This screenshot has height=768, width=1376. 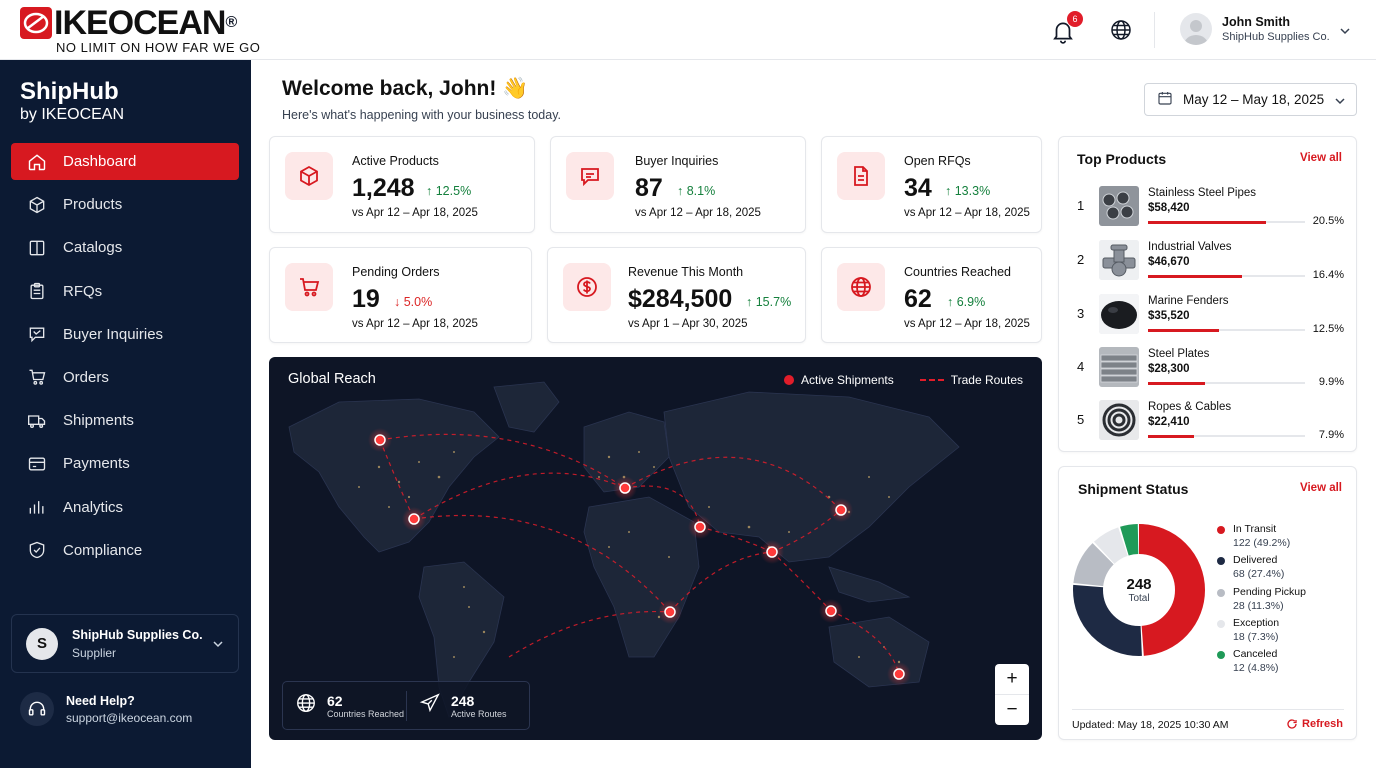 What do you see at coordinates (383, 188) in the screenshot?
I see `stat-value: 1,248` at bounding box center [383, 188].